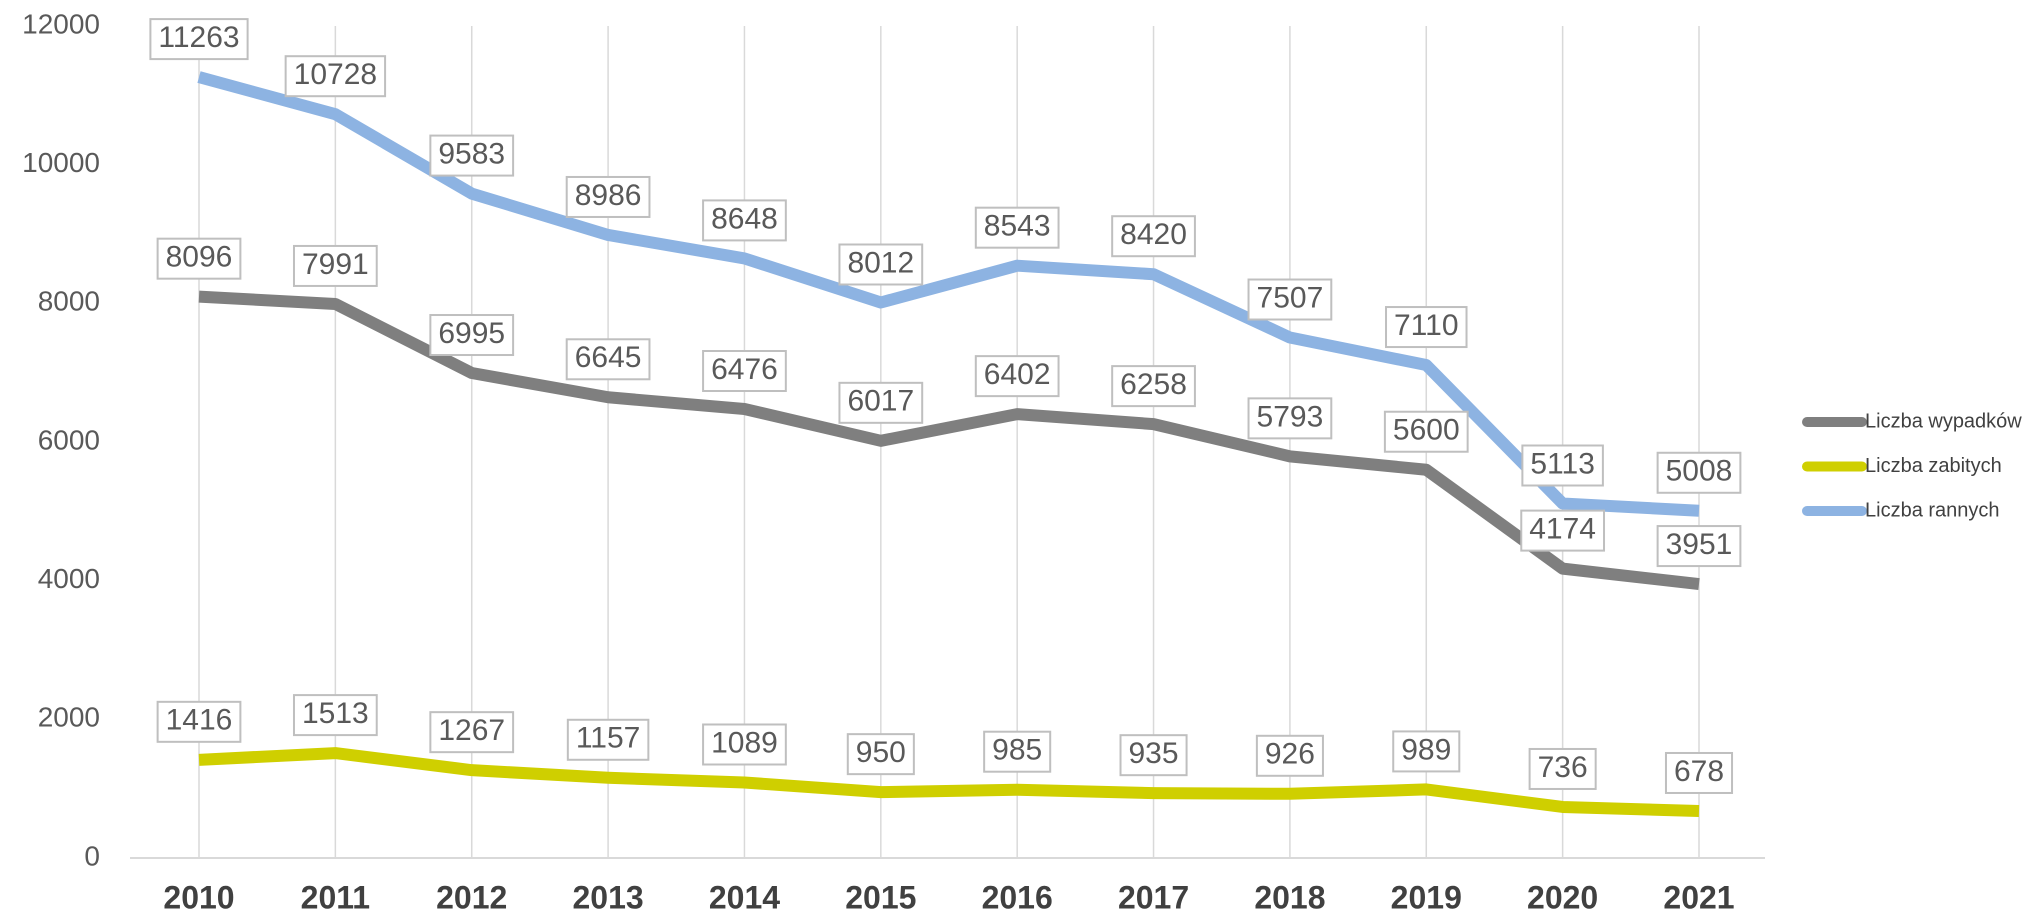 The image size is (2036, 916). Describe the element at coordinates (1943, 421) in the screenshot. I see `legend-label: Liczba wypadków` at that location.